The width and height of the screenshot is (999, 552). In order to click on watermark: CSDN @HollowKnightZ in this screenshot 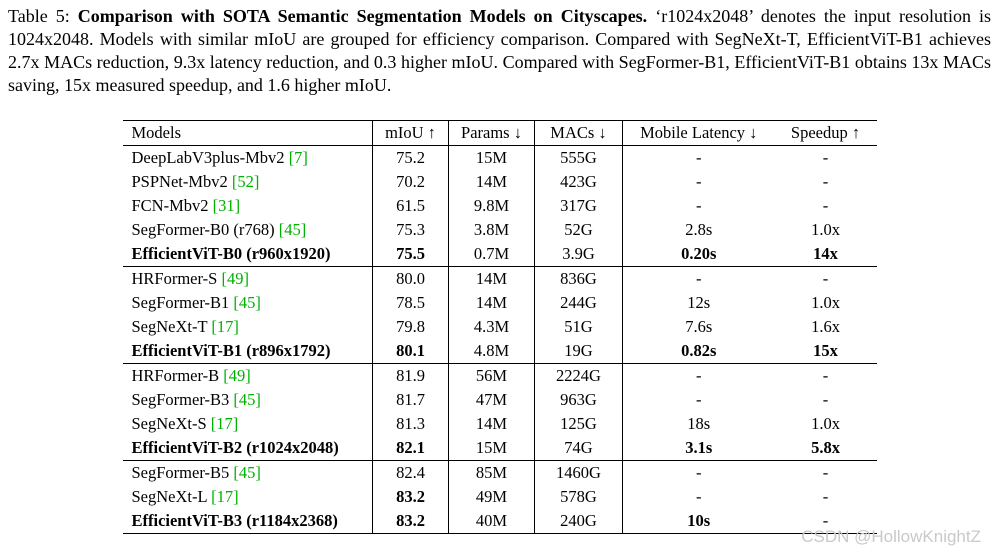, I will do `click(891, 536)`.